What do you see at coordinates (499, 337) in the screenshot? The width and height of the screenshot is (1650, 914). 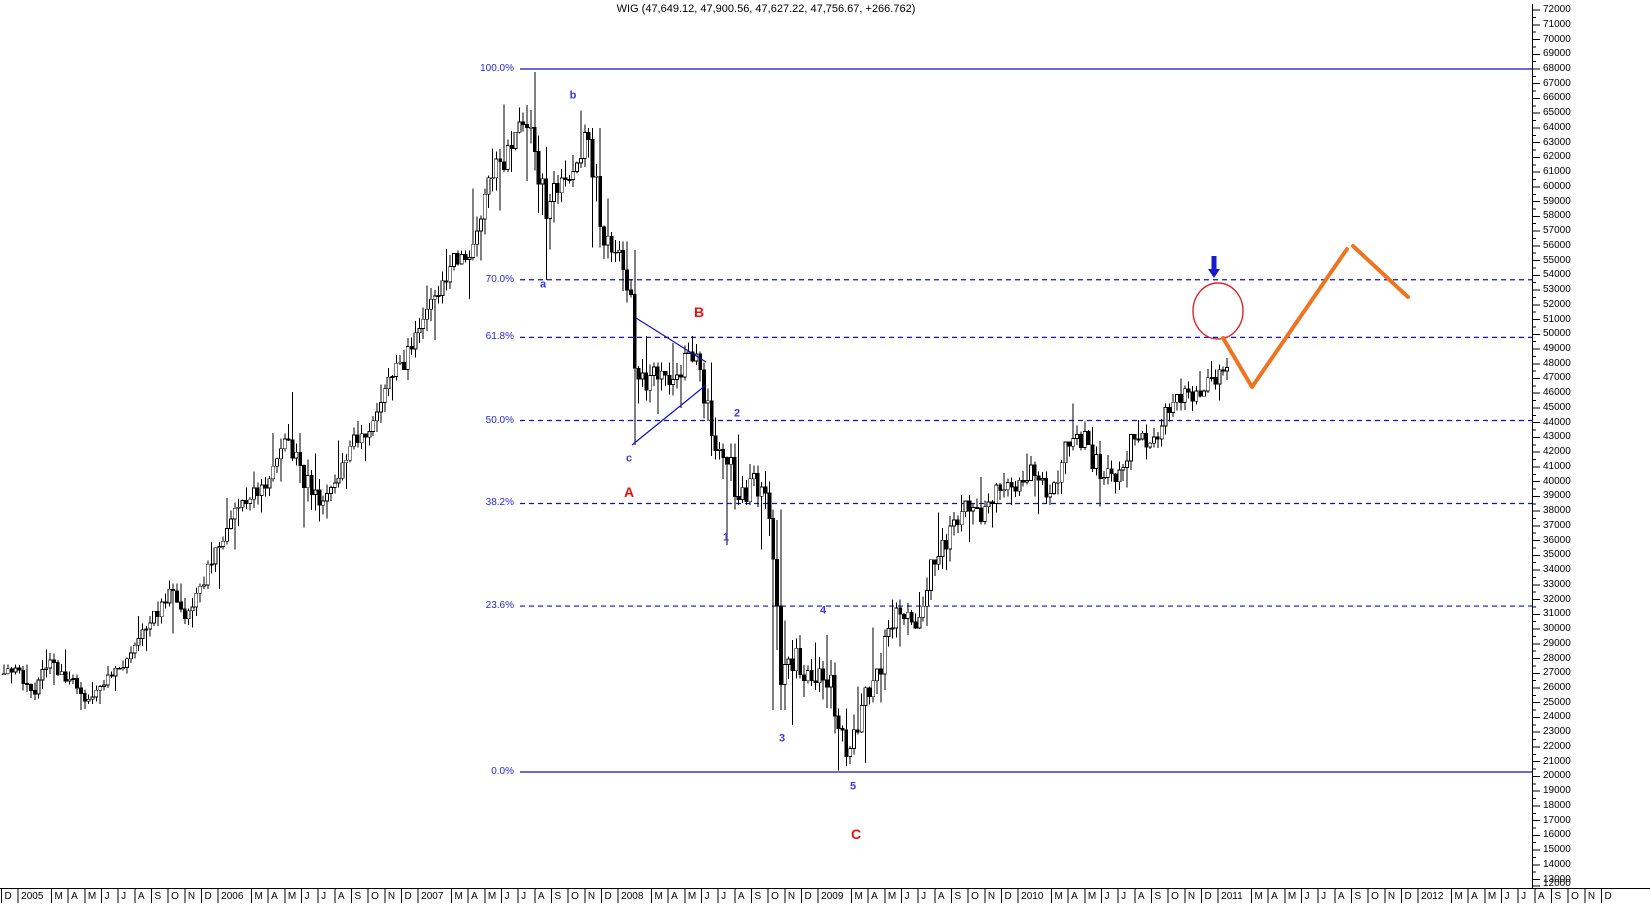 I see `fib-label-61.8%: 61.8%` at bounding box center [499, 337].